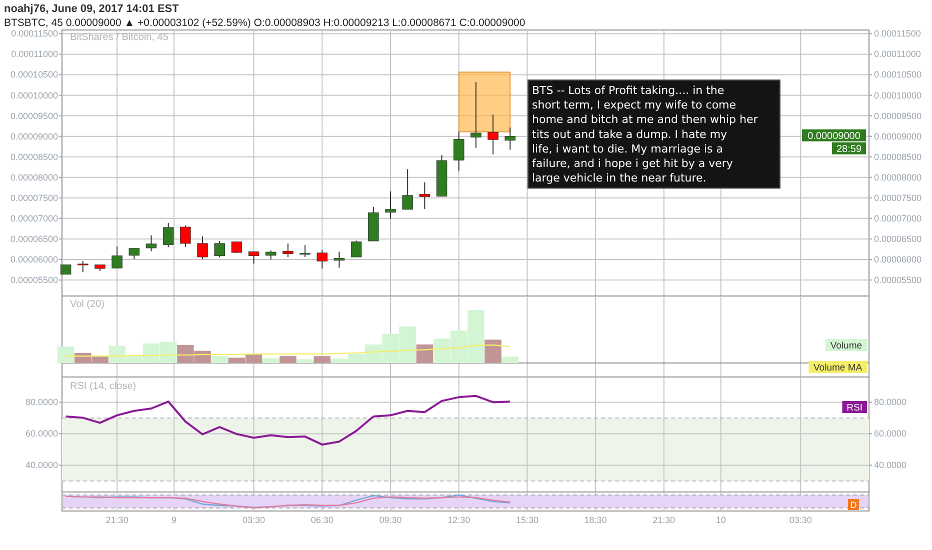  What do you see at coordinates (897, 54) in the screenshot?
I see `y2-tick-label: 0.00011000` at bounding box center [897, 54].